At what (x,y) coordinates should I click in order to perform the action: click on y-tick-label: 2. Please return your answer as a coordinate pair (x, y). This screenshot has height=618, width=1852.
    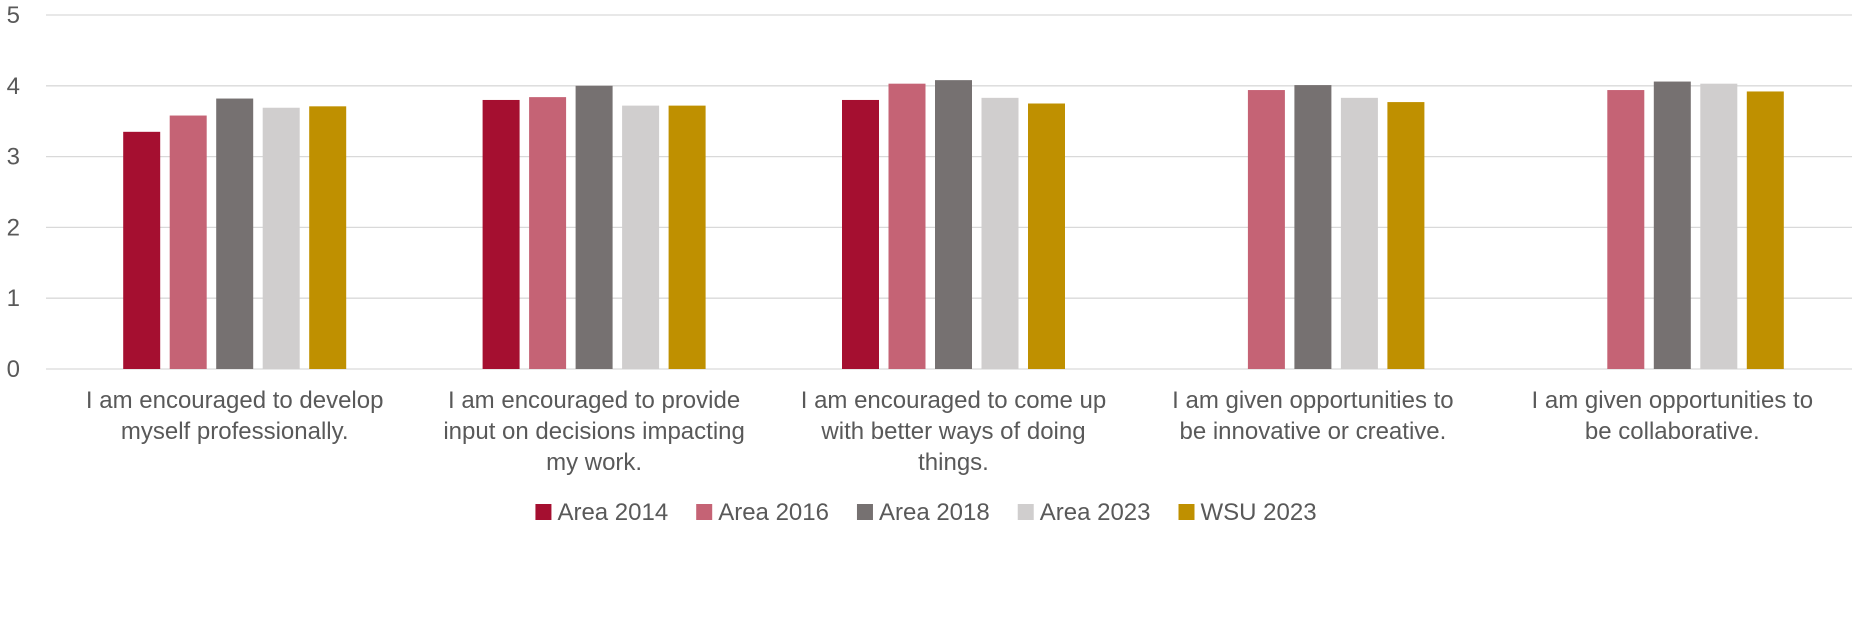
    Looking at the image, I should click on (13, 227).